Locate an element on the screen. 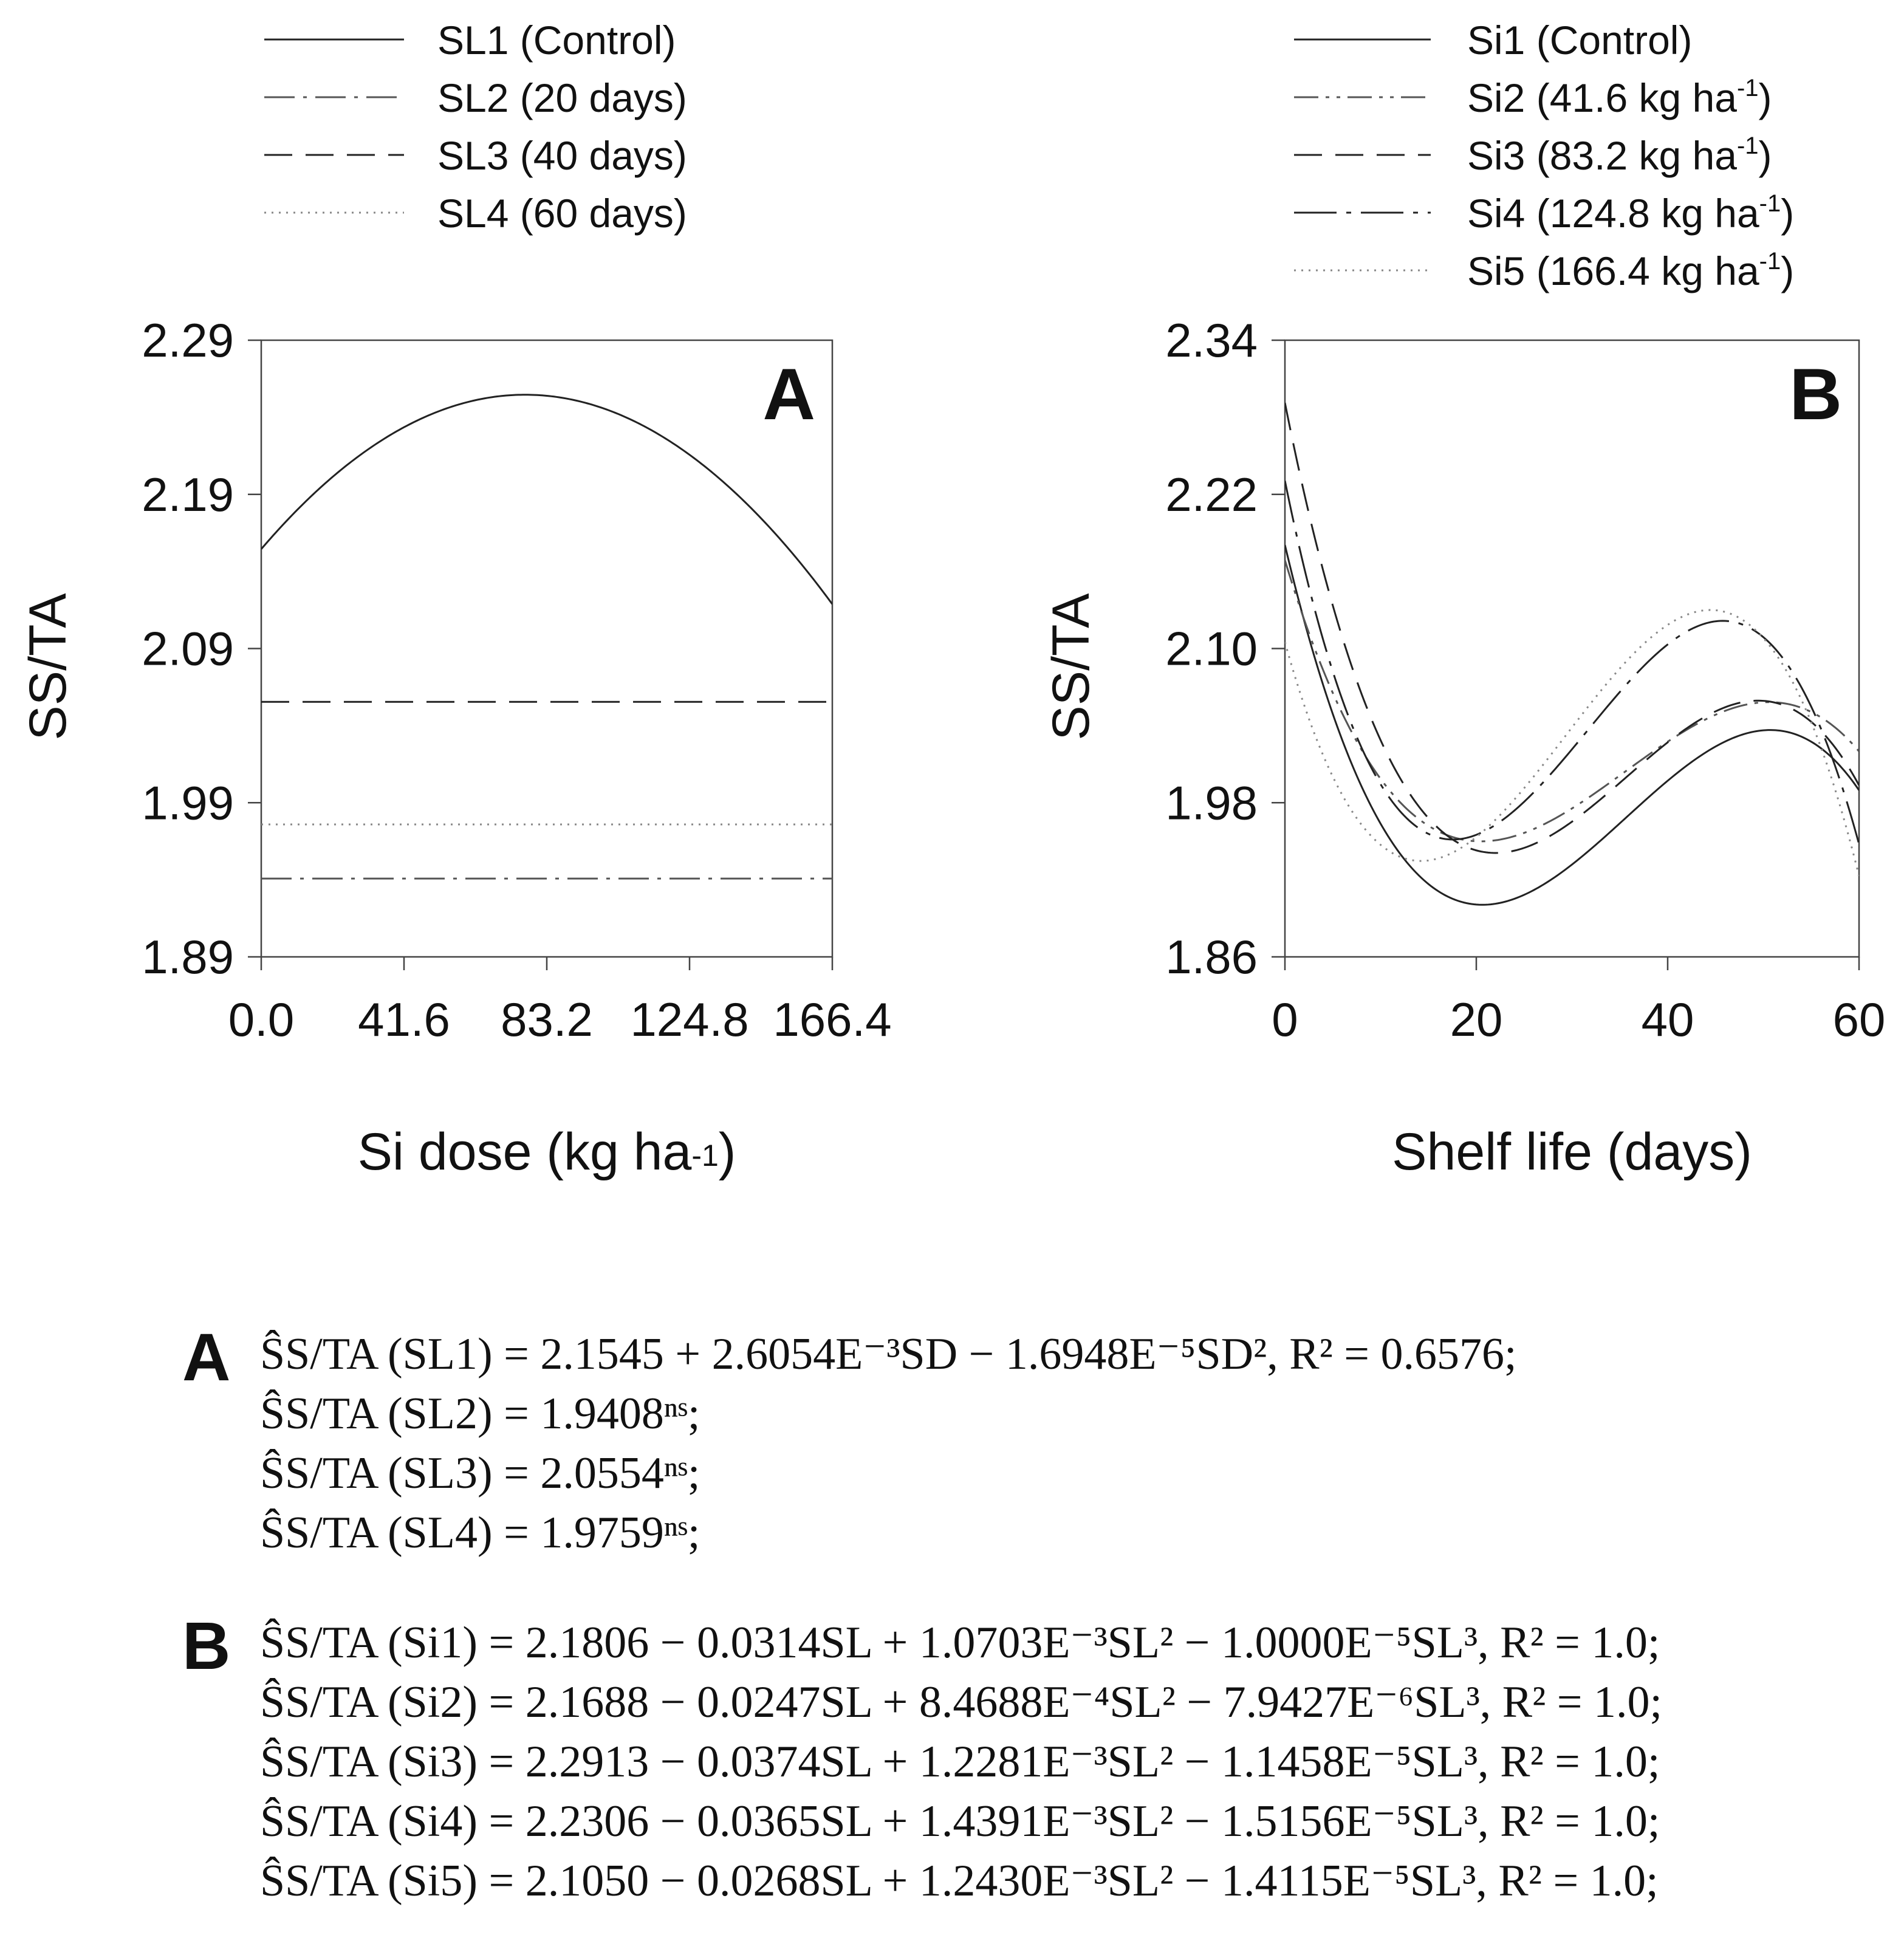 Image resolution: width=1904 pixels, height=1952 pixels. legend-label-main: SL1 (Control) is located at coordinates (556, 40).